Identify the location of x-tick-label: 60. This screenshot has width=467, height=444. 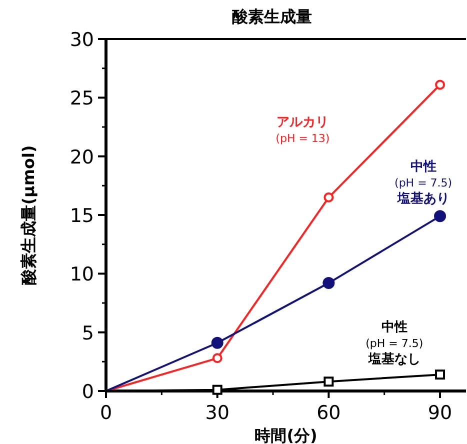
(328, 413).